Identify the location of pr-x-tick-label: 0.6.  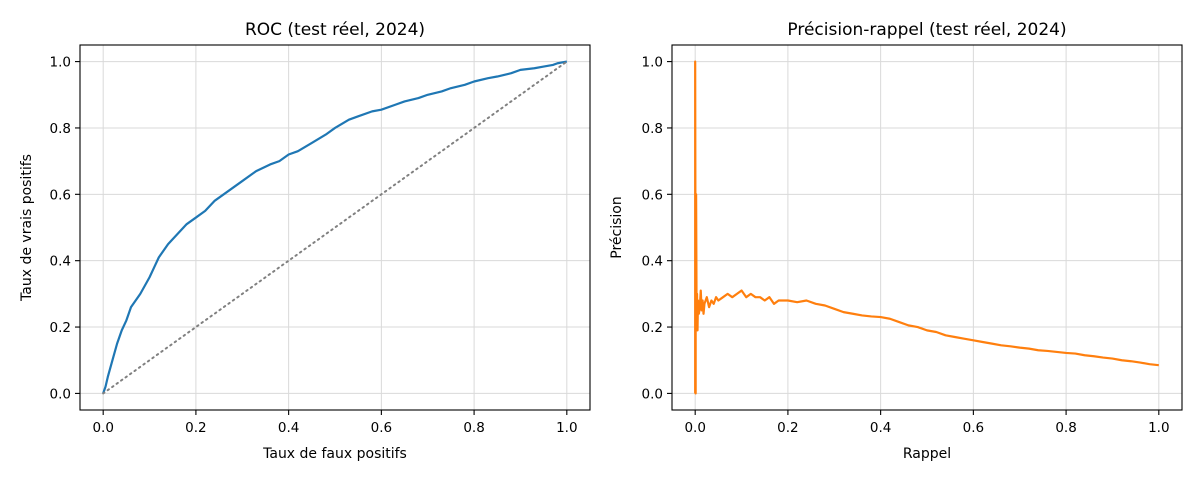
(973, 428).